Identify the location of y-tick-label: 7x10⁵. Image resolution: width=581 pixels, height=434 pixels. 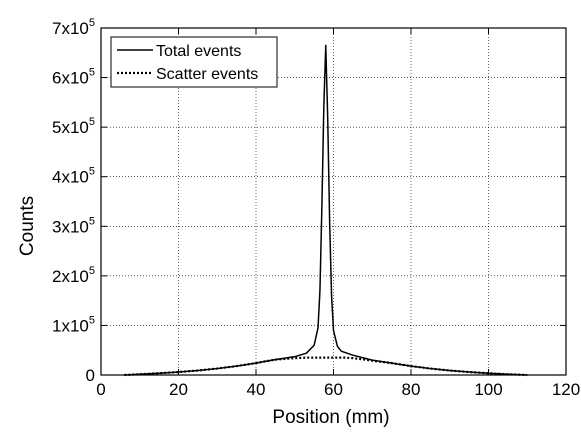
(73, 27).